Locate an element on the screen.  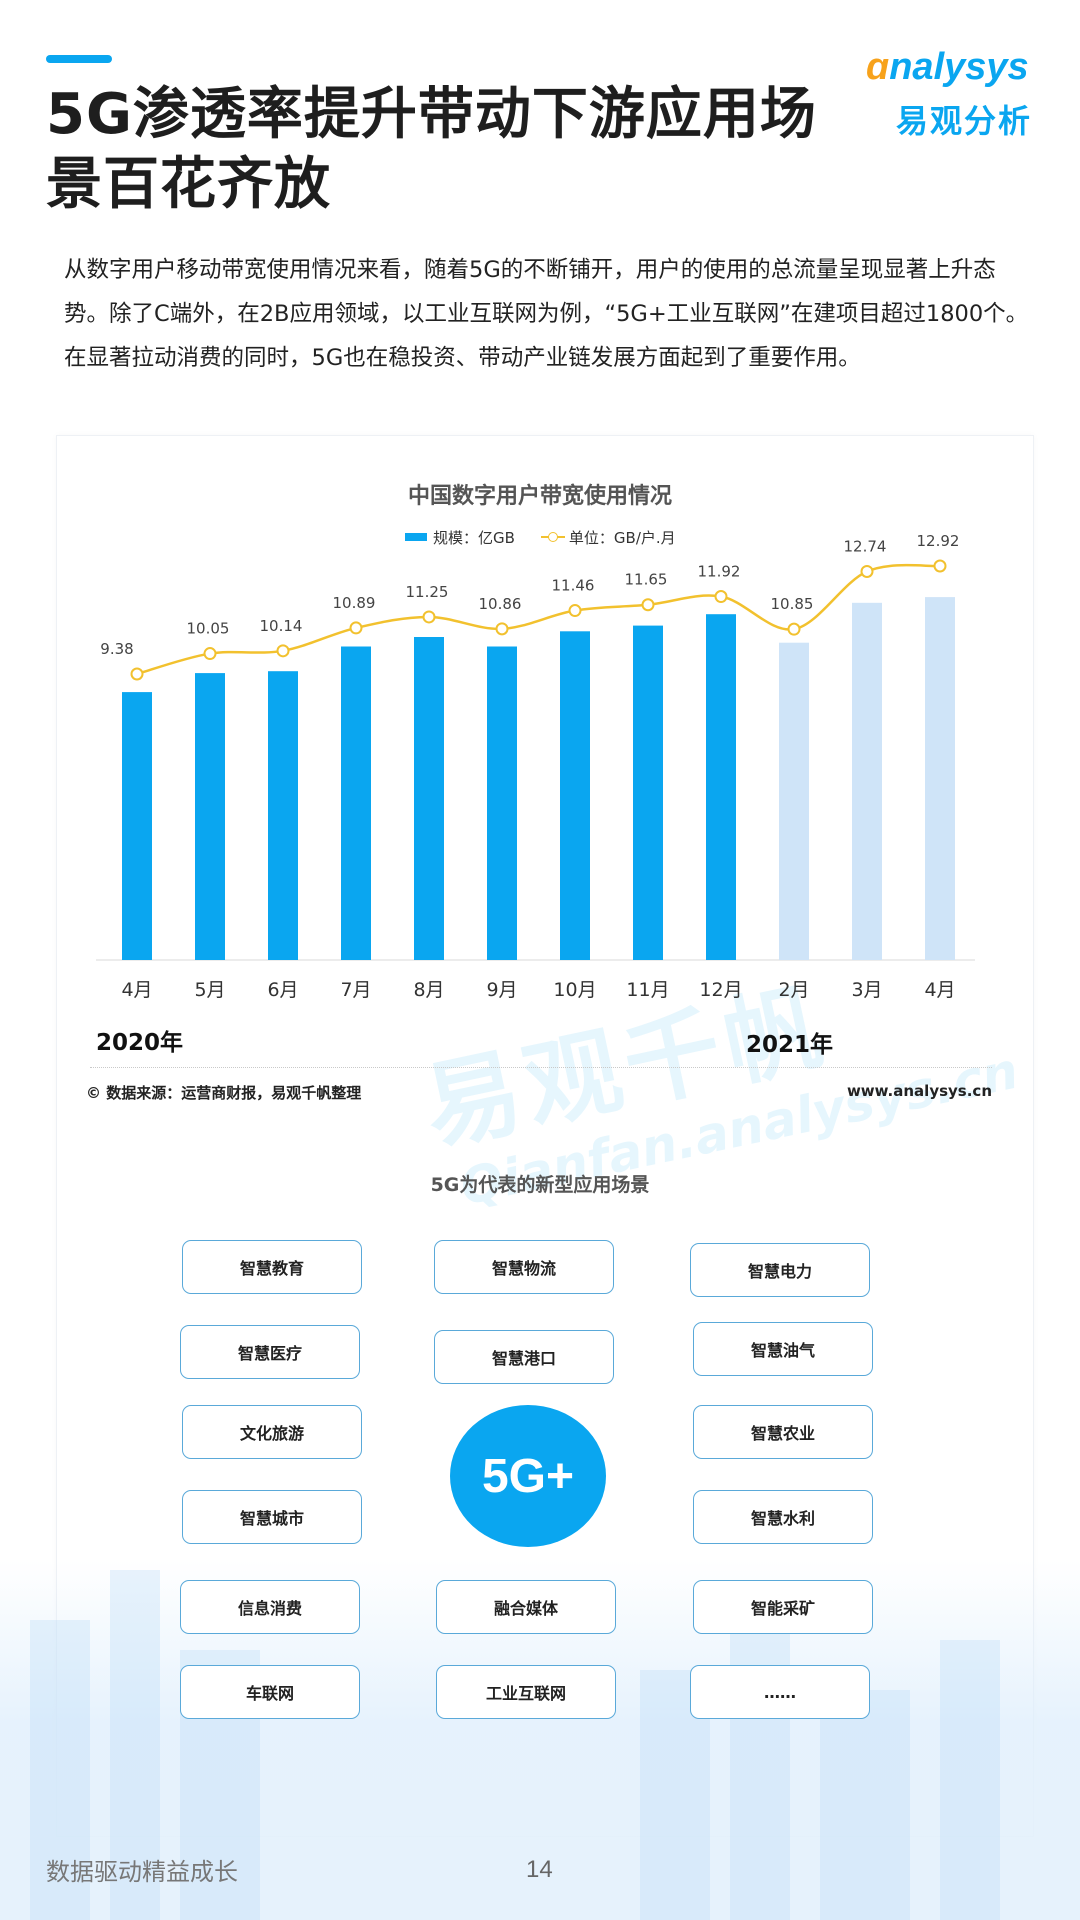
analysys-logo: ɑnalysys 易观分析 is located at coordinates (961, 96).